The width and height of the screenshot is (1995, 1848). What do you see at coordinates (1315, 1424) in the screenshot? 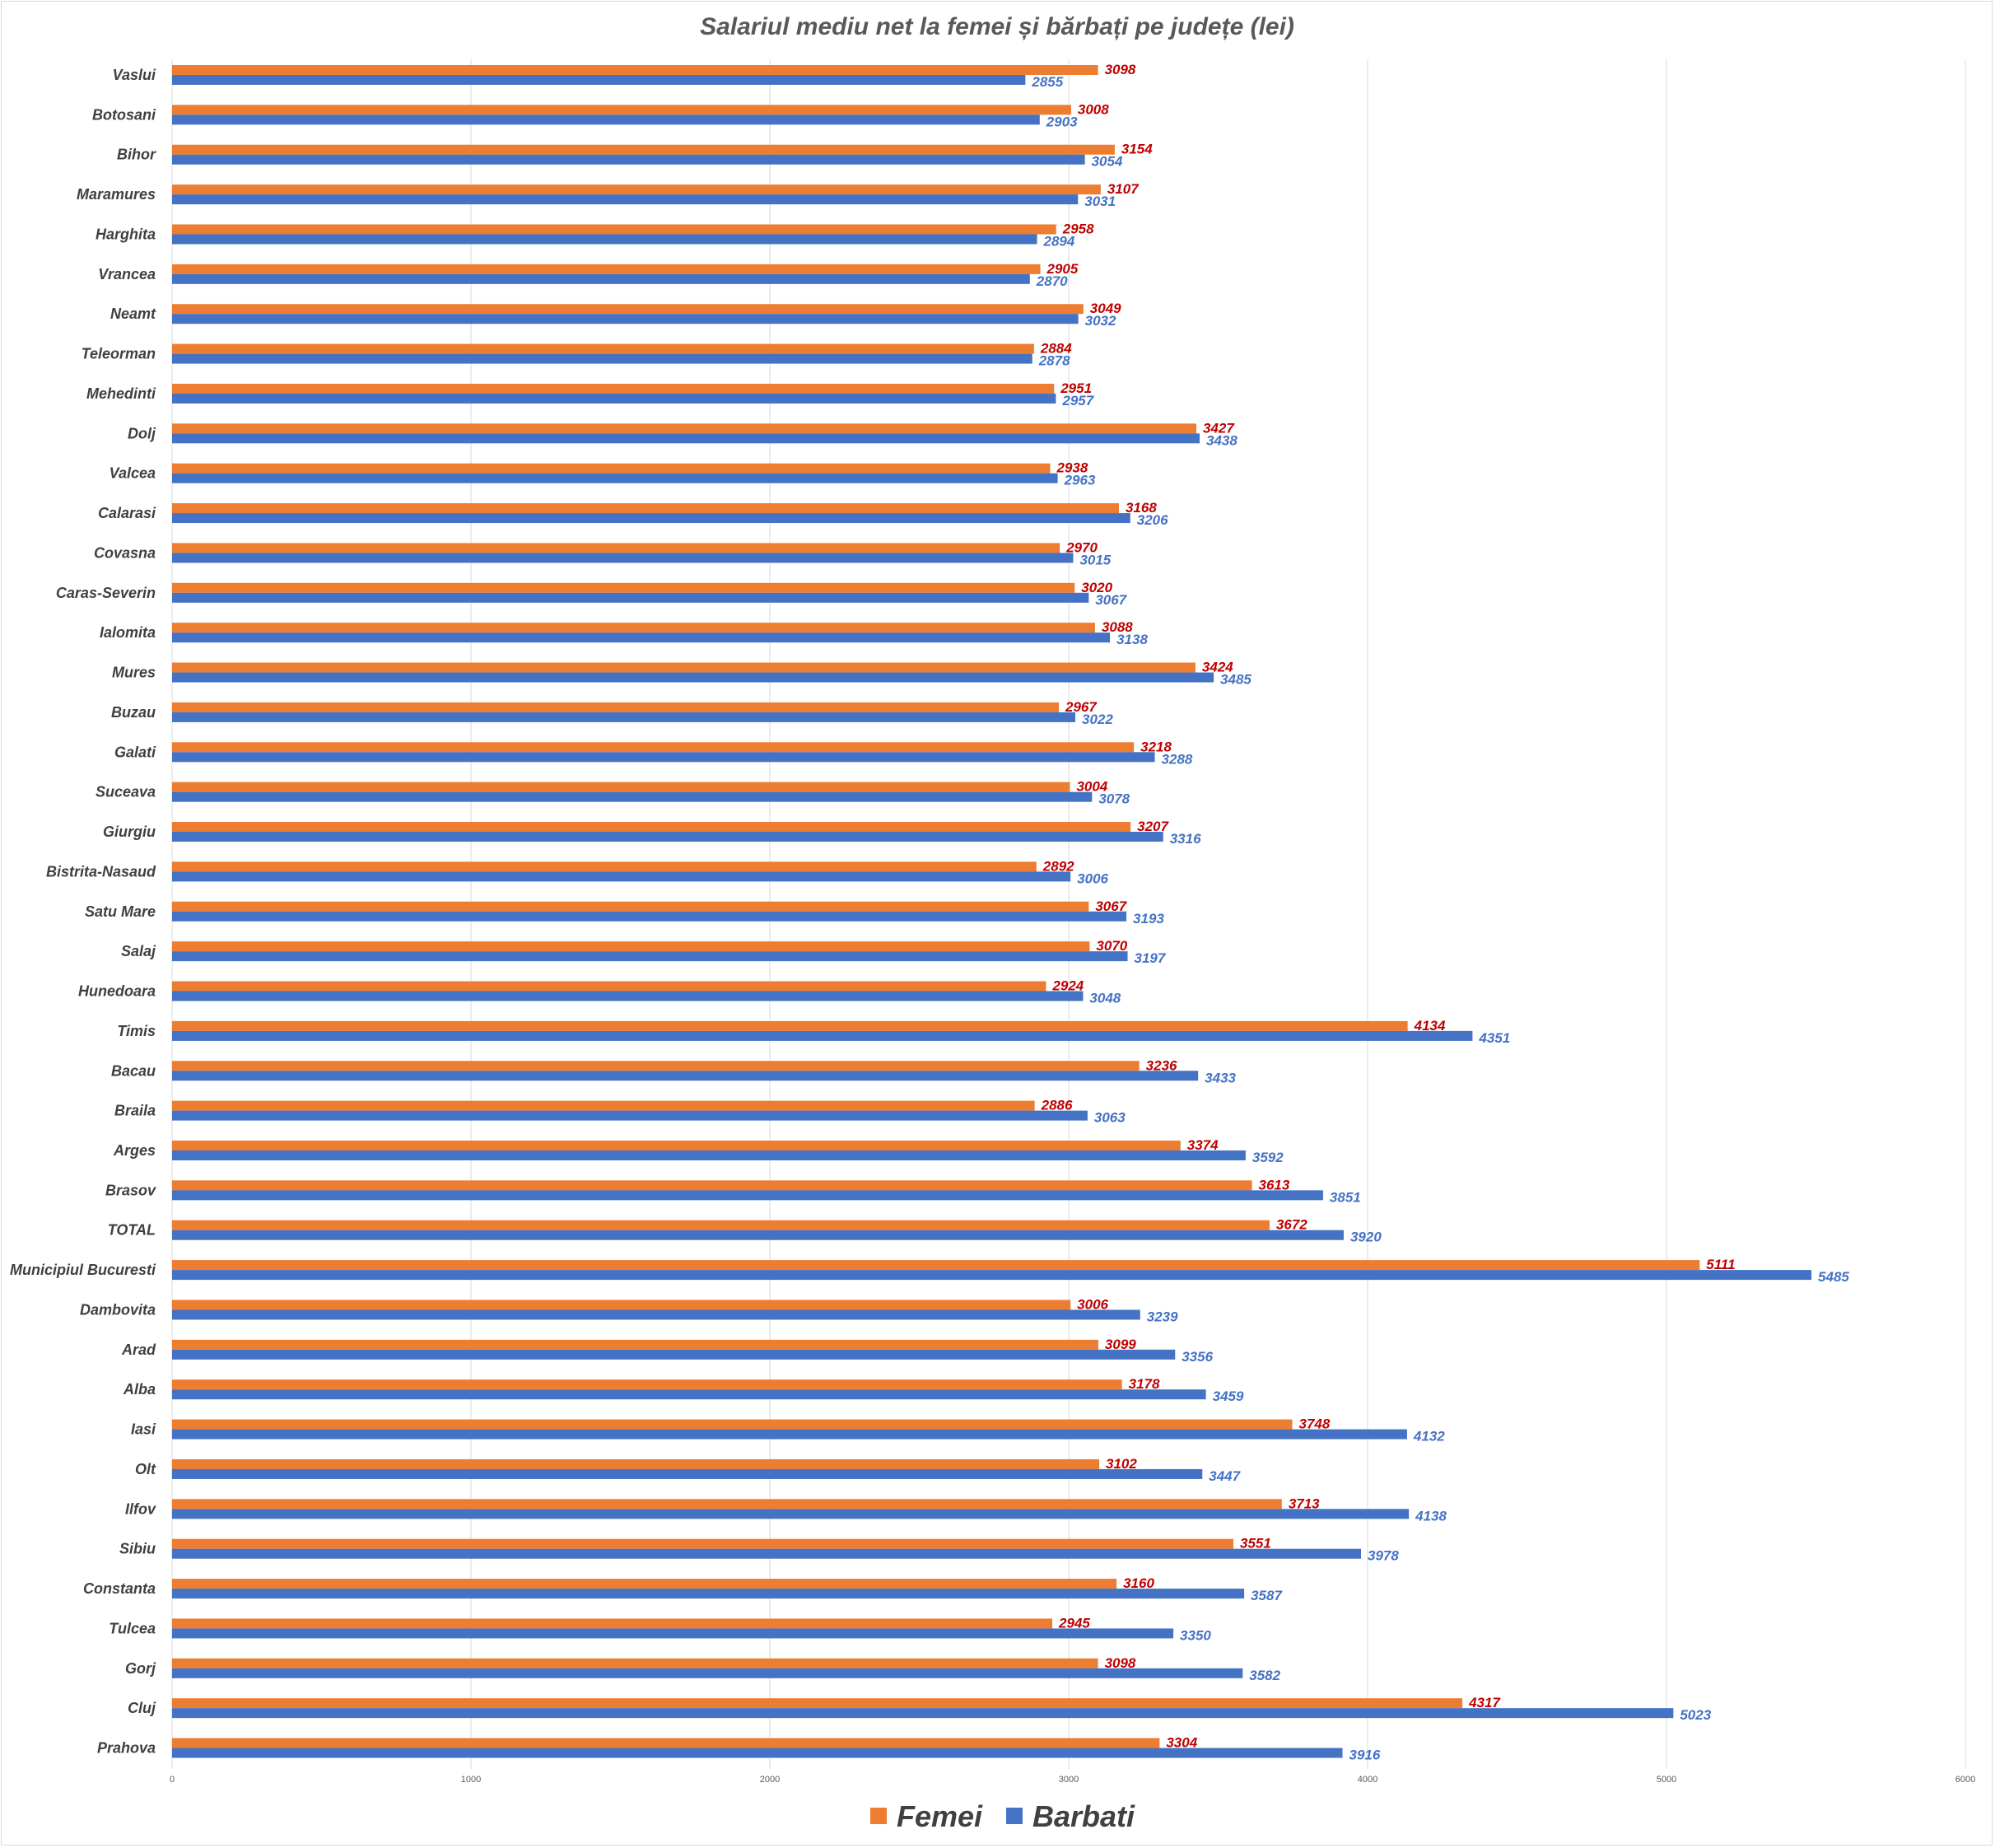
I see `data-label-femei: 3748` at bounding box center [1315, 1424].